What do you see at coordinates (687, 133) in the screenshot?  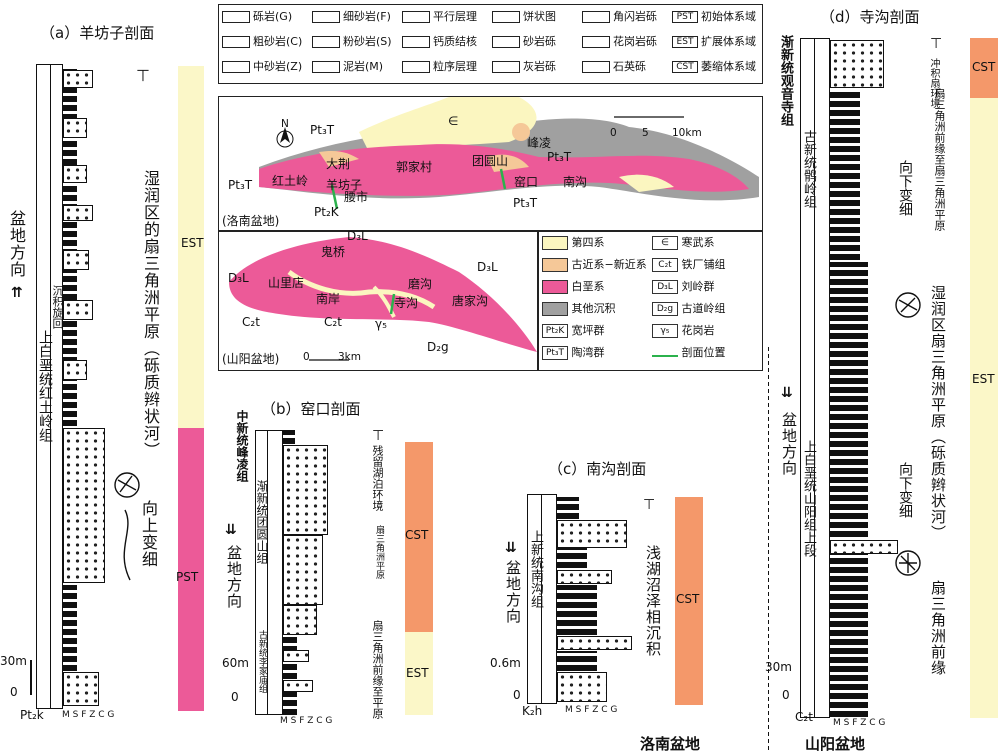 I see `map-scale-10: 10km` at bounding box center [687, 133].